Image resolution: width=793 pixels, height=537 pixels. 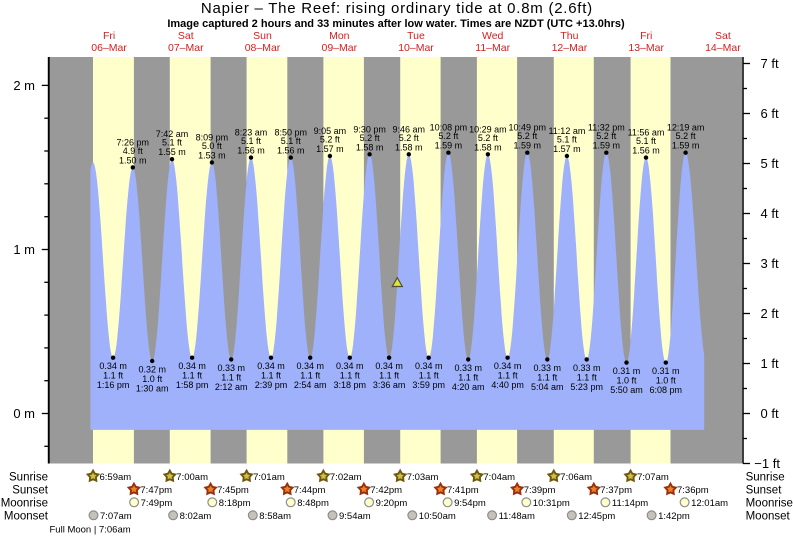 What do you see at coordinates (196, 516) in the screenshot?
I see `svg-text: 8:02am` at bounding box center [196, 516].